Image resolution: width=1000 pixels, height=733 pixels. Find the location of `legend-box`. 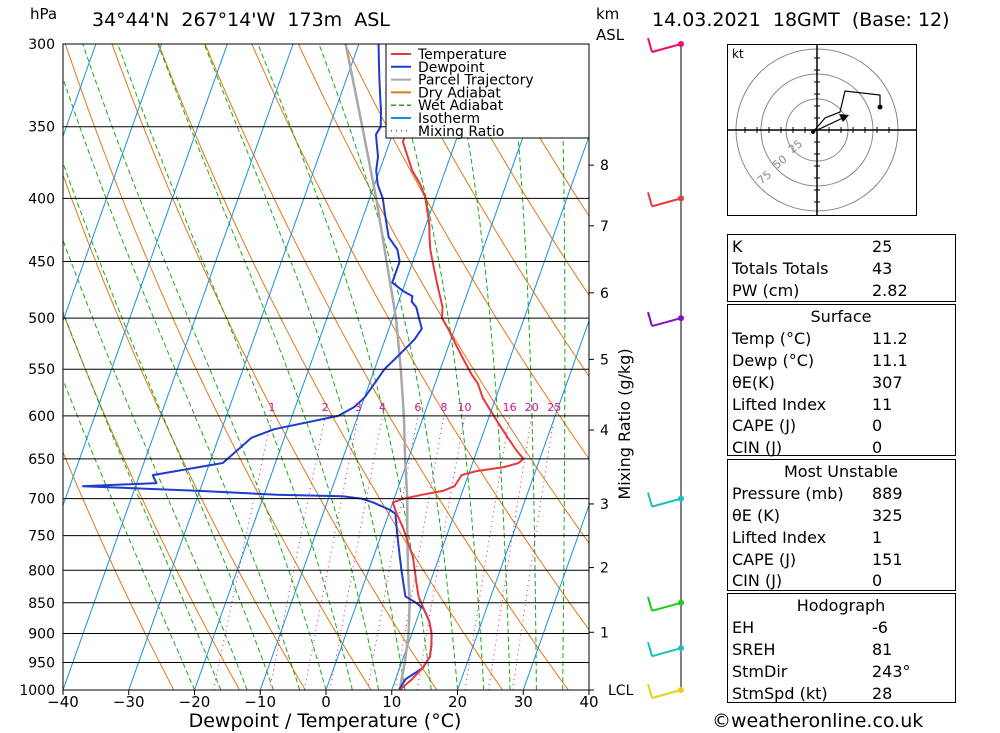

legend-box is located at coordinates (487, 91).